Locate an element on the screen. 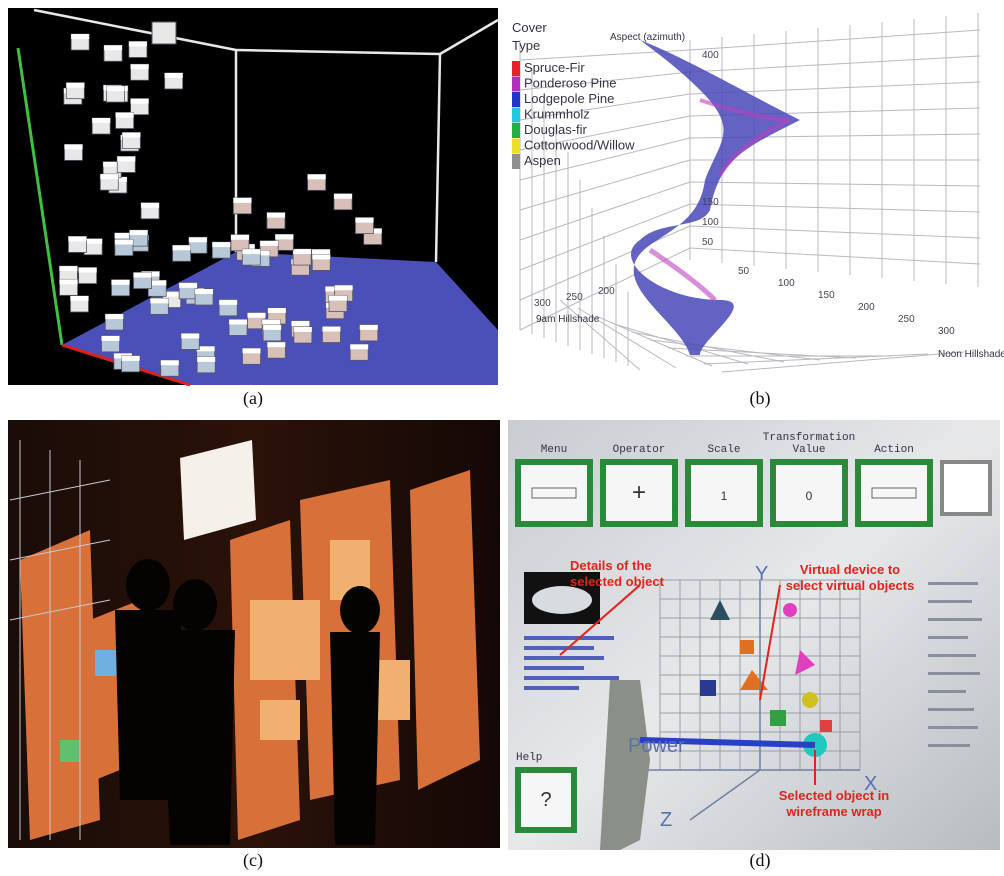 The height and width of the screenshot is (876, 1004). annotation: select virtual objects is located at coordinates (850, 585).